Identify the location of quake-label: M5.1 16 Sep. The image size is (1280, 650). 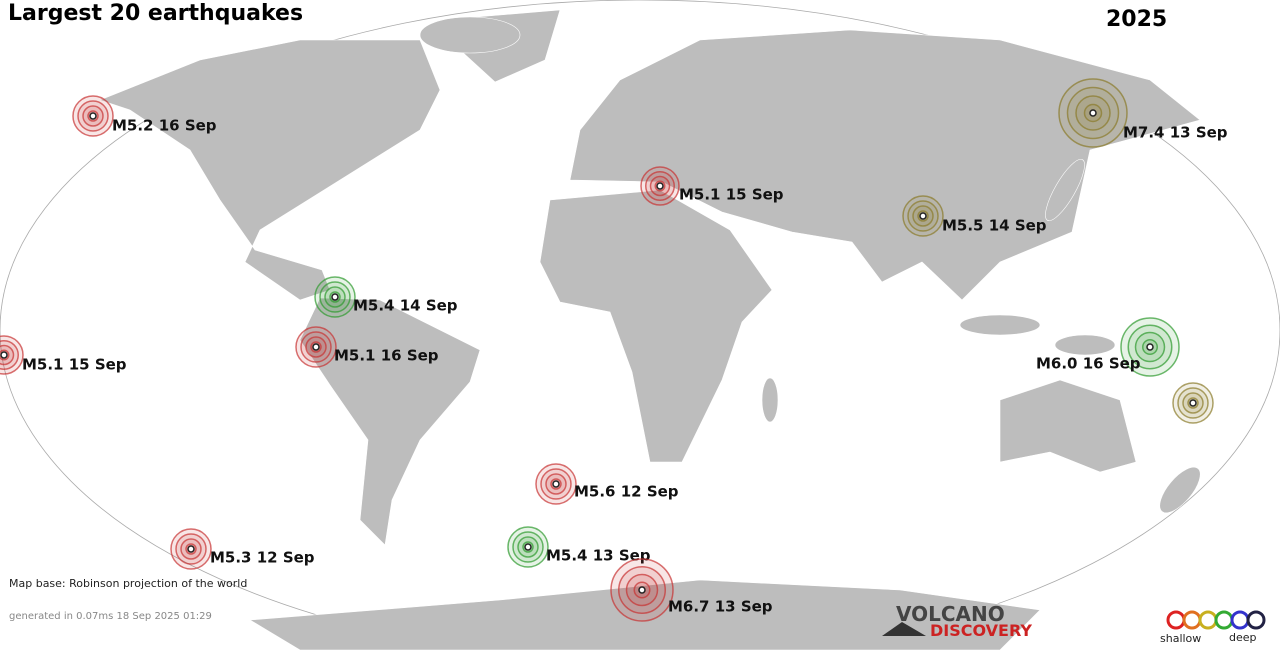
(386, 356).